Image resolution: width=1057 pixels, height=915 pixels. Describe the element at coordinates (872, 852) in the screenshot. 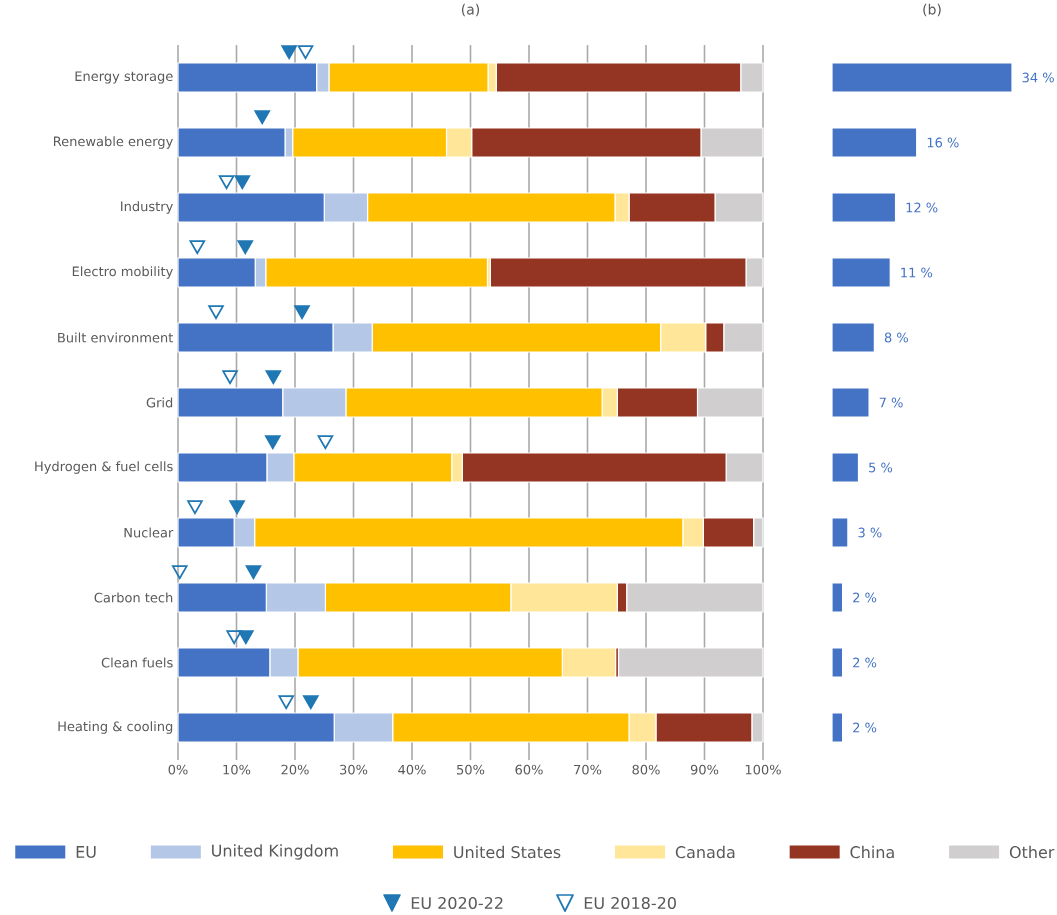

I see `legend-label: China` at that location.